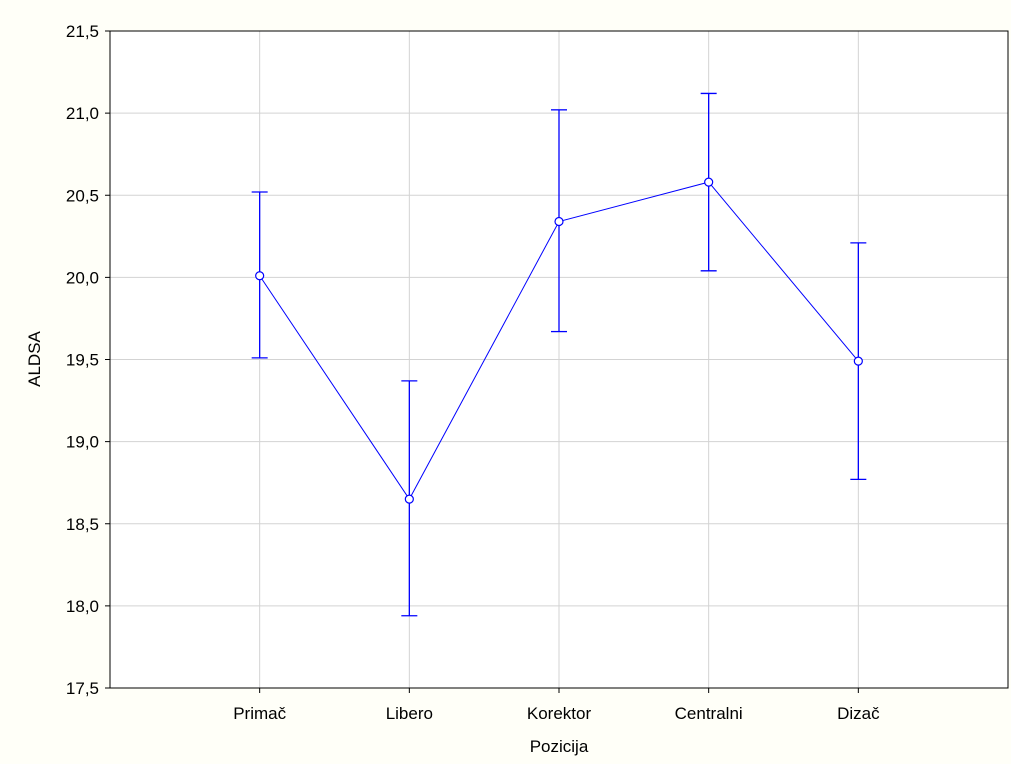 The width and height of the screenshot is (1011, 764). Describe the element at coordinates (82, 195) in the screenshot. I see `y-tick-label: 20,5` at that location.